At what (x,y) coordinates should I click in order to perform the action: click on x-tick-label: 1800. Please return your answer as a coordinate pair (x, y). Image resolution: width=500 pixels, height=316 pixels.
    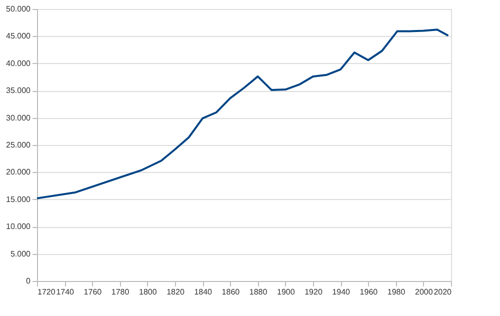
    Looking at the image, I should click on (148, 292).